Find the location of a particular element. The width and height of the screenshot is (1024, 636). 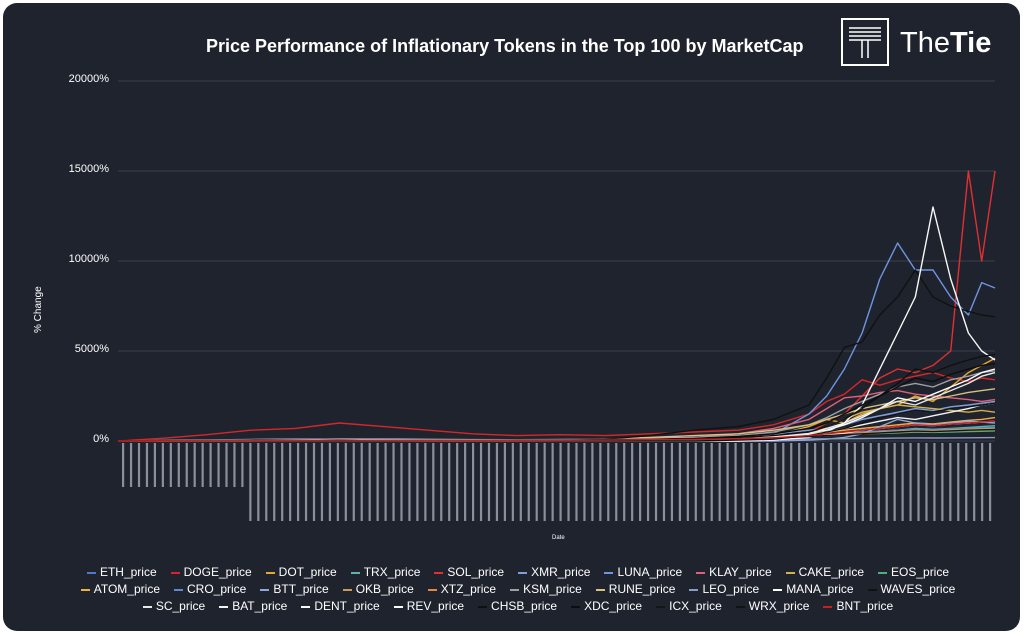

legend-item: LEO_price is located at coordinates (724, 589).